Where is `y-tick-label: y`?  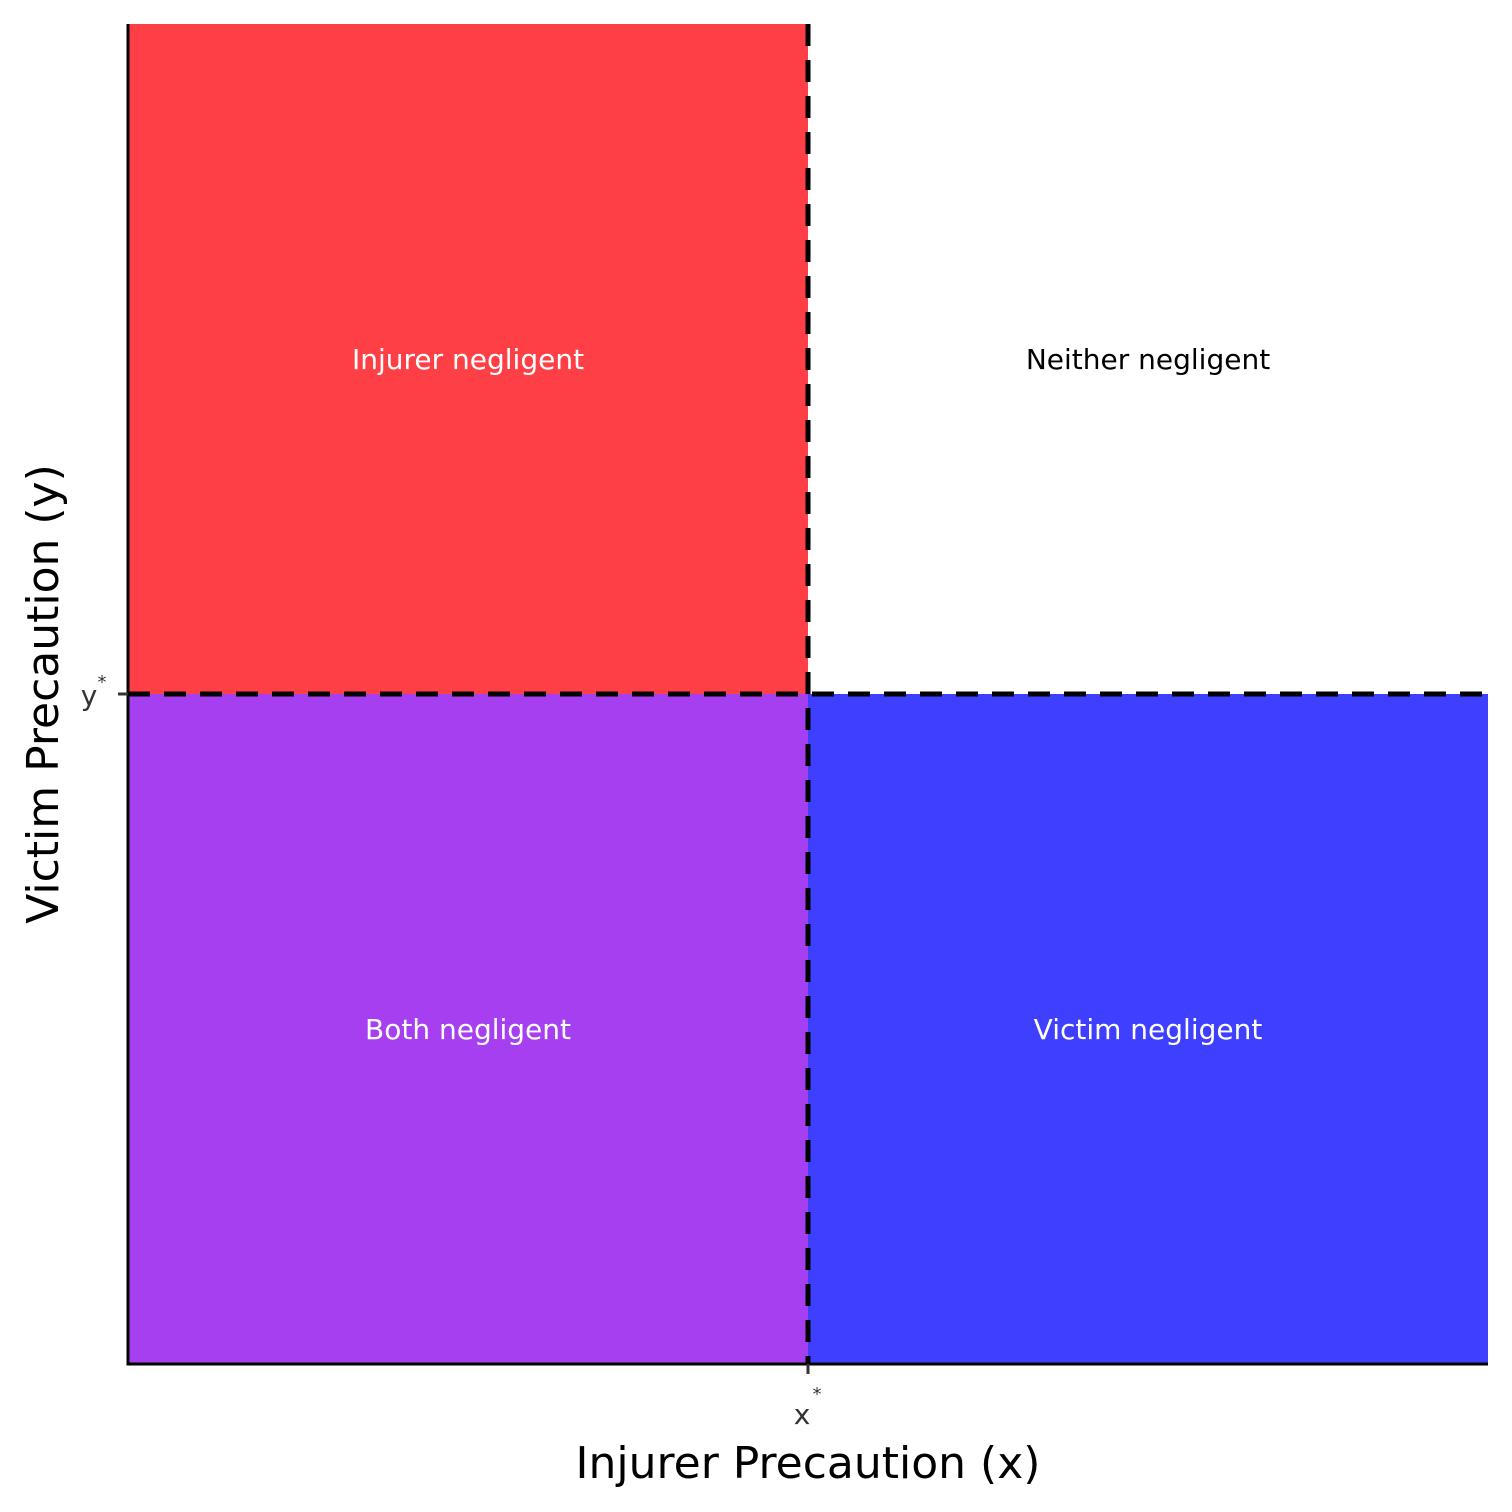 y-tick-label: y is located at coordinates (89, 695).